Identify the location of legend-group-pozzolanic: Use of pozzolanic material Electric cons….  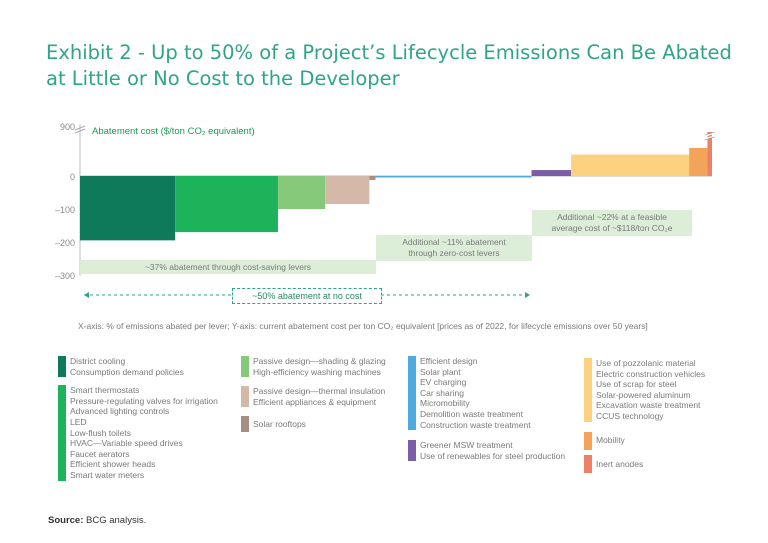
(644, 390).